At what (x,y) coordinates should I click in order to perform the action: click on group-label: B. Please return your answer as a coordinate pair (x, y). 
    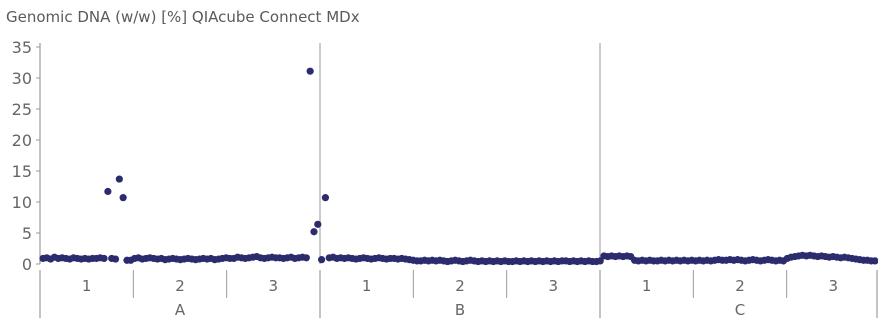
    Looking at the image, I should click on (460, 310).